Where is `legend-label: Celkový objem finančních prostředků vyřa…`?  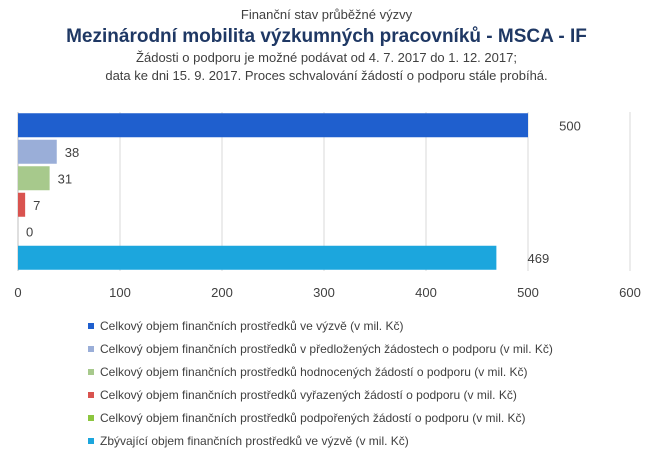 legend-label: Celkový objem finančních prostředků vyřa… is located at coordinates (308, 394).